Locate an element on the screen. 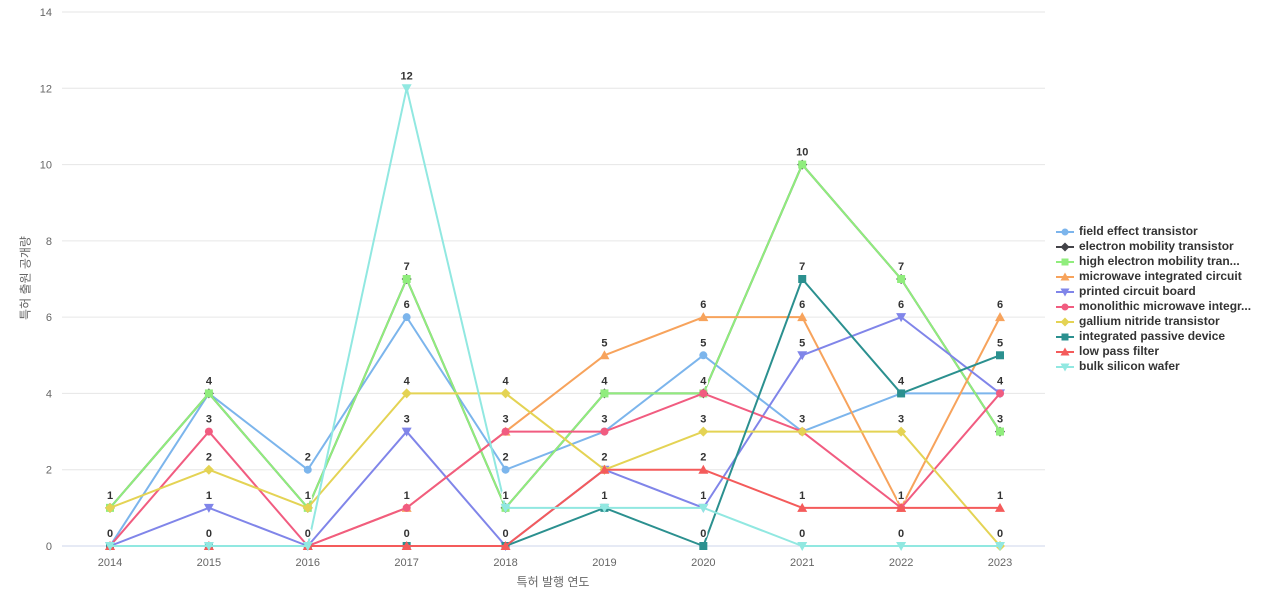 The width and height of the screenshot is (1280, 600). x-tick-label: 2021 is located at coordinates (802, 563).